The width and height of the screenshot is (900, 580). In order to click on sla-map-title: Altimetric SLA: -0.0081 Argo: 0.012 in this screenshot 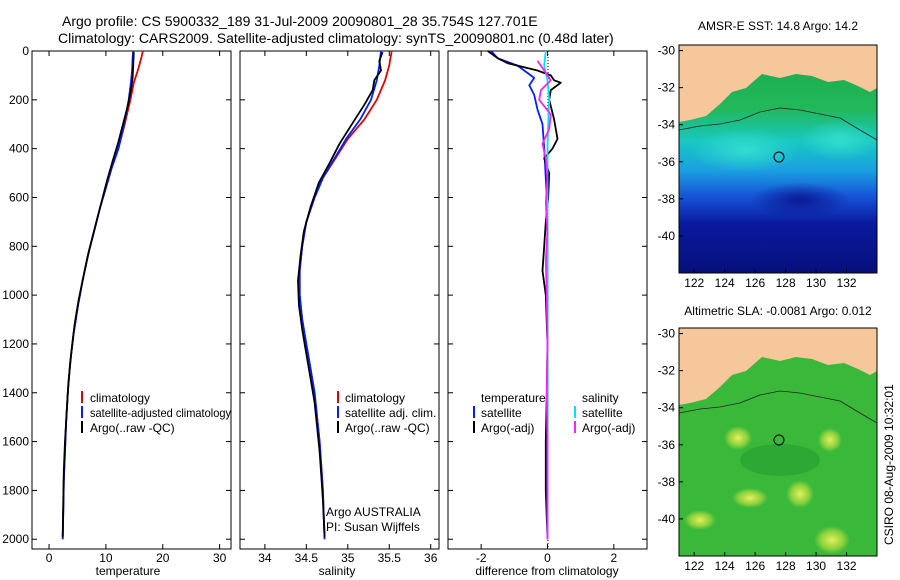, I will do `click(778, 311)`.